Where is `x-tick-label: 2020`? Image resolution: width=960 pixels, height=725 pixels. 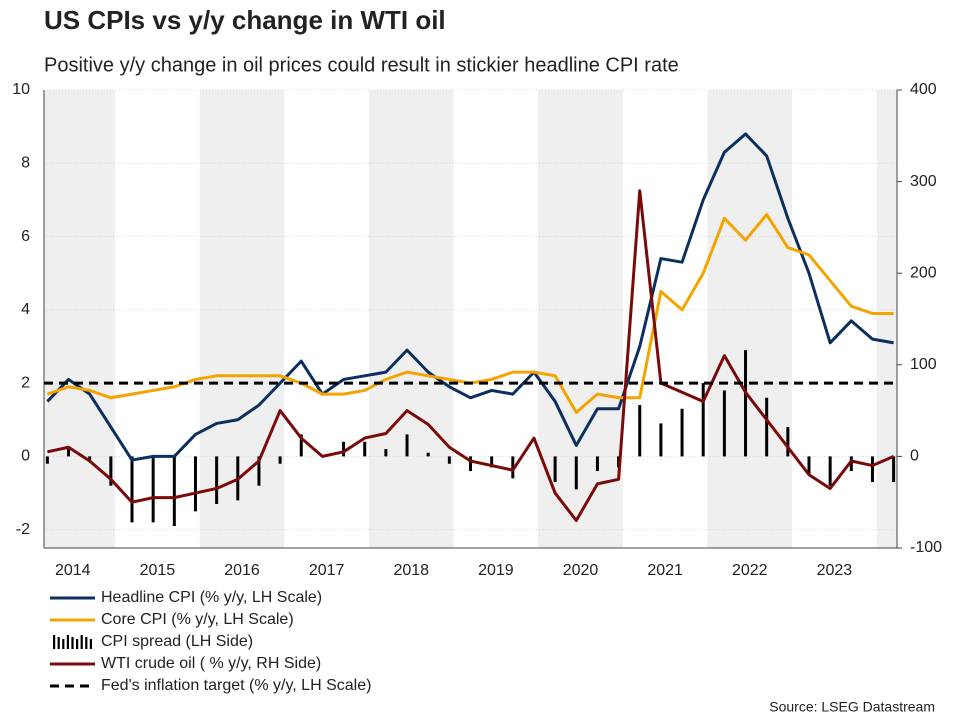
x-tick-label: 2020 is located at coordinates (581, 570).